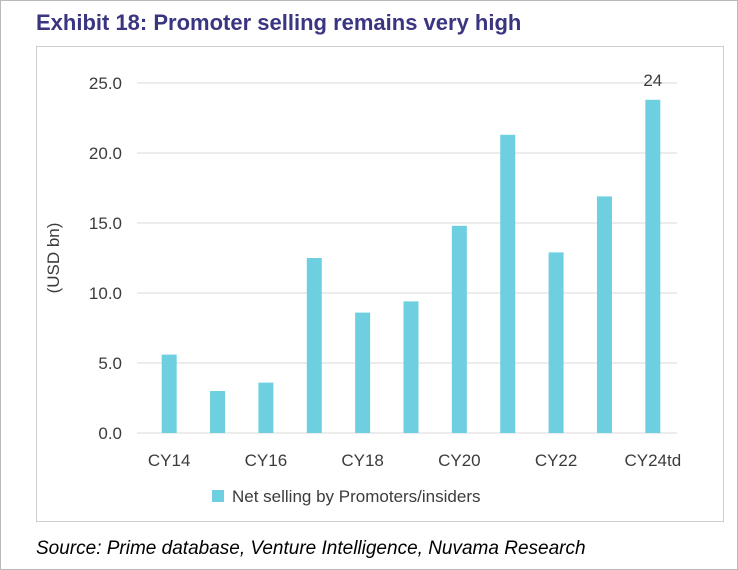  I want to click on x-tick-label: CY24td, so click(652, 460).